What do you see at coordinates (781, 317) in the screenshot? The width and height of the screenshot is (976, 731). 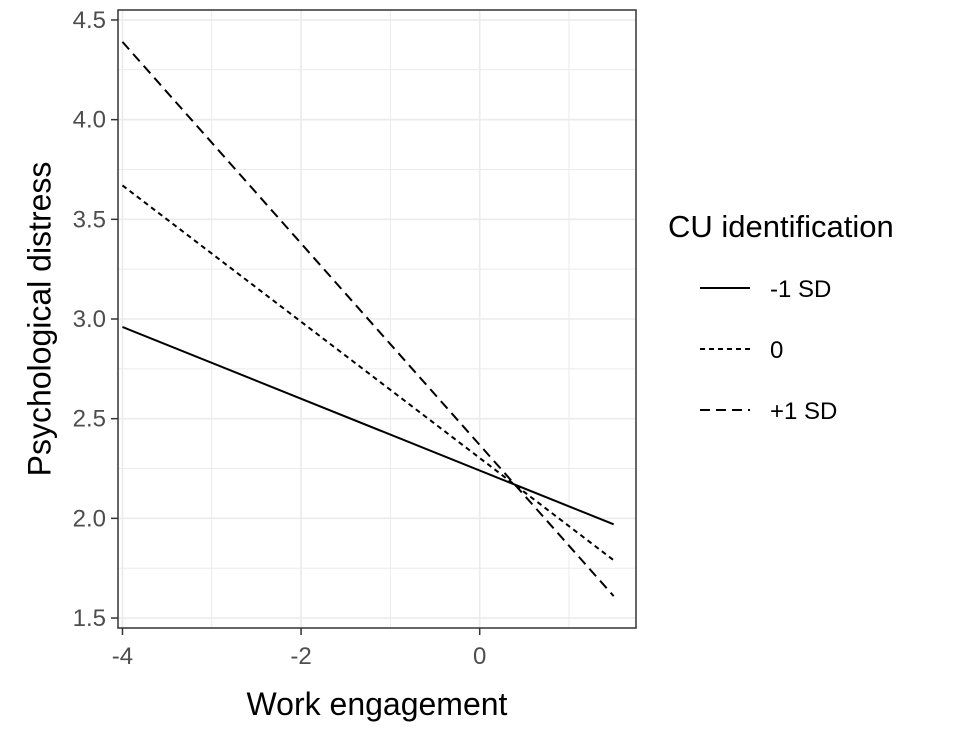 I see `legend: CU identification -1 SD 0 +1 SD` at bounding box center [781, 317].